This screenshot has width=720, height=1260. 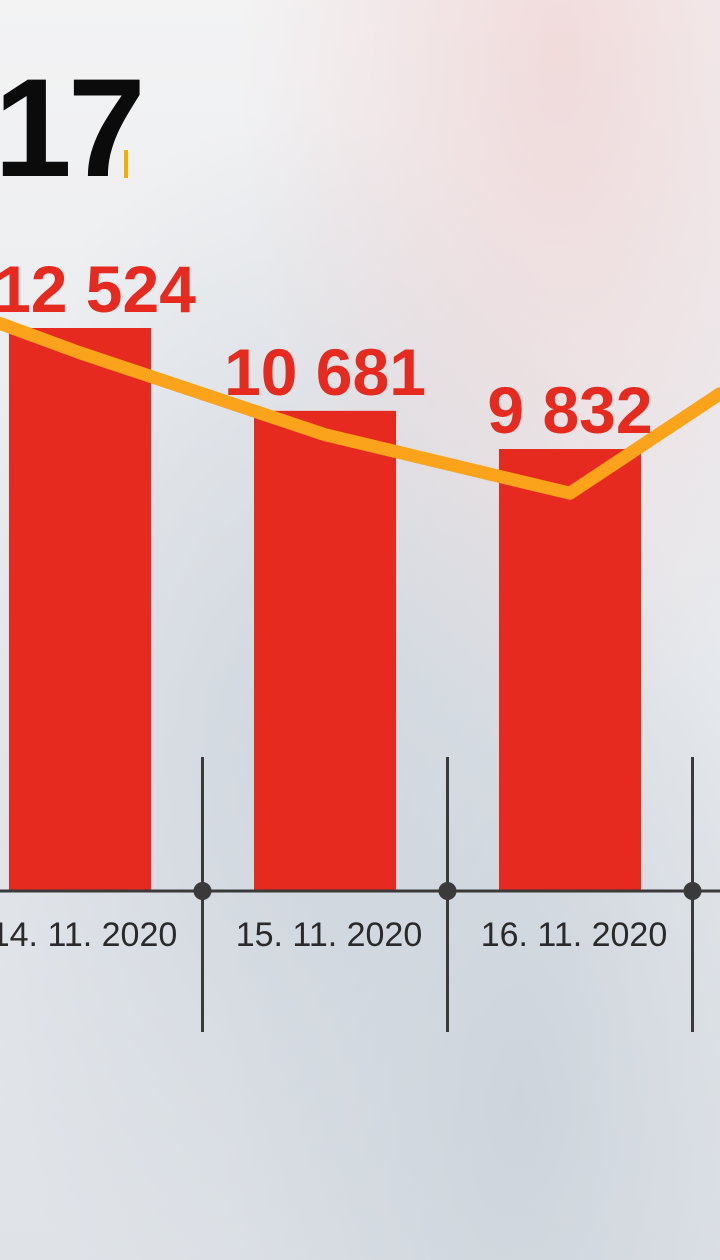 I want to click on bar-value-label: 12 524, so click(x=98, y=289).